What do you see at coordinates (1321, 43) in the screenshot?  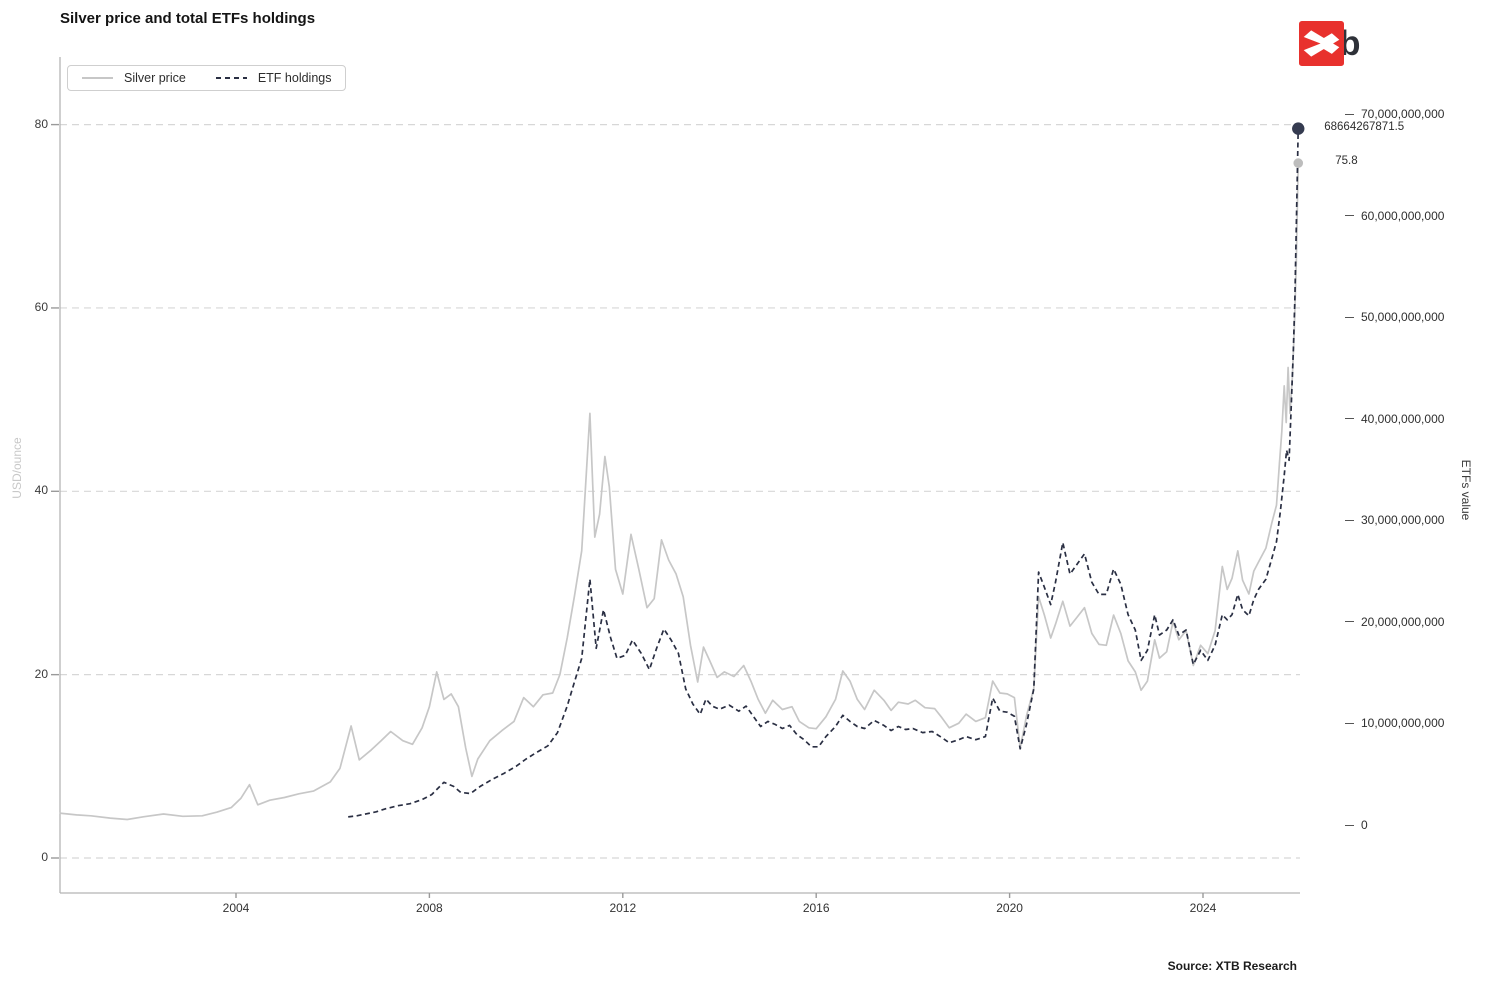 I see `xtb-logo-mark-icon` at bounding box center [1321, 43].